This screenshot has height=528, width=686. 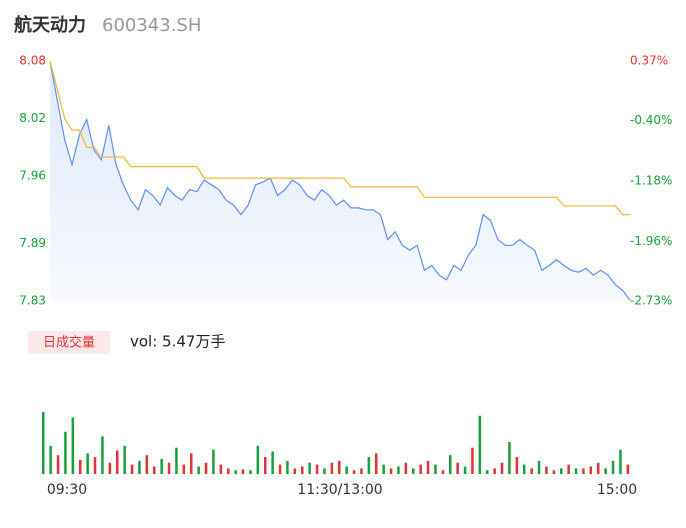 I want to click on y2-tick-label: -0.40%, so click(x=651, y=120).